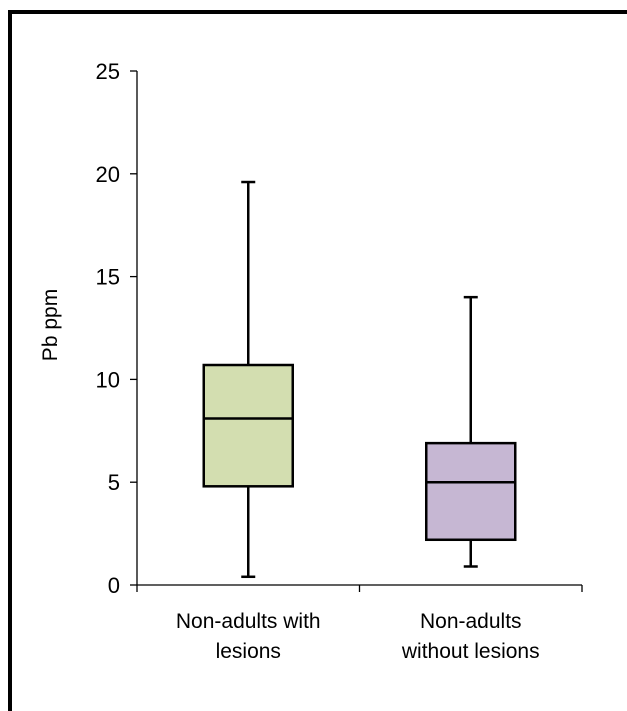  I want to click on x-category-label: without lesions, so click(470, 651).